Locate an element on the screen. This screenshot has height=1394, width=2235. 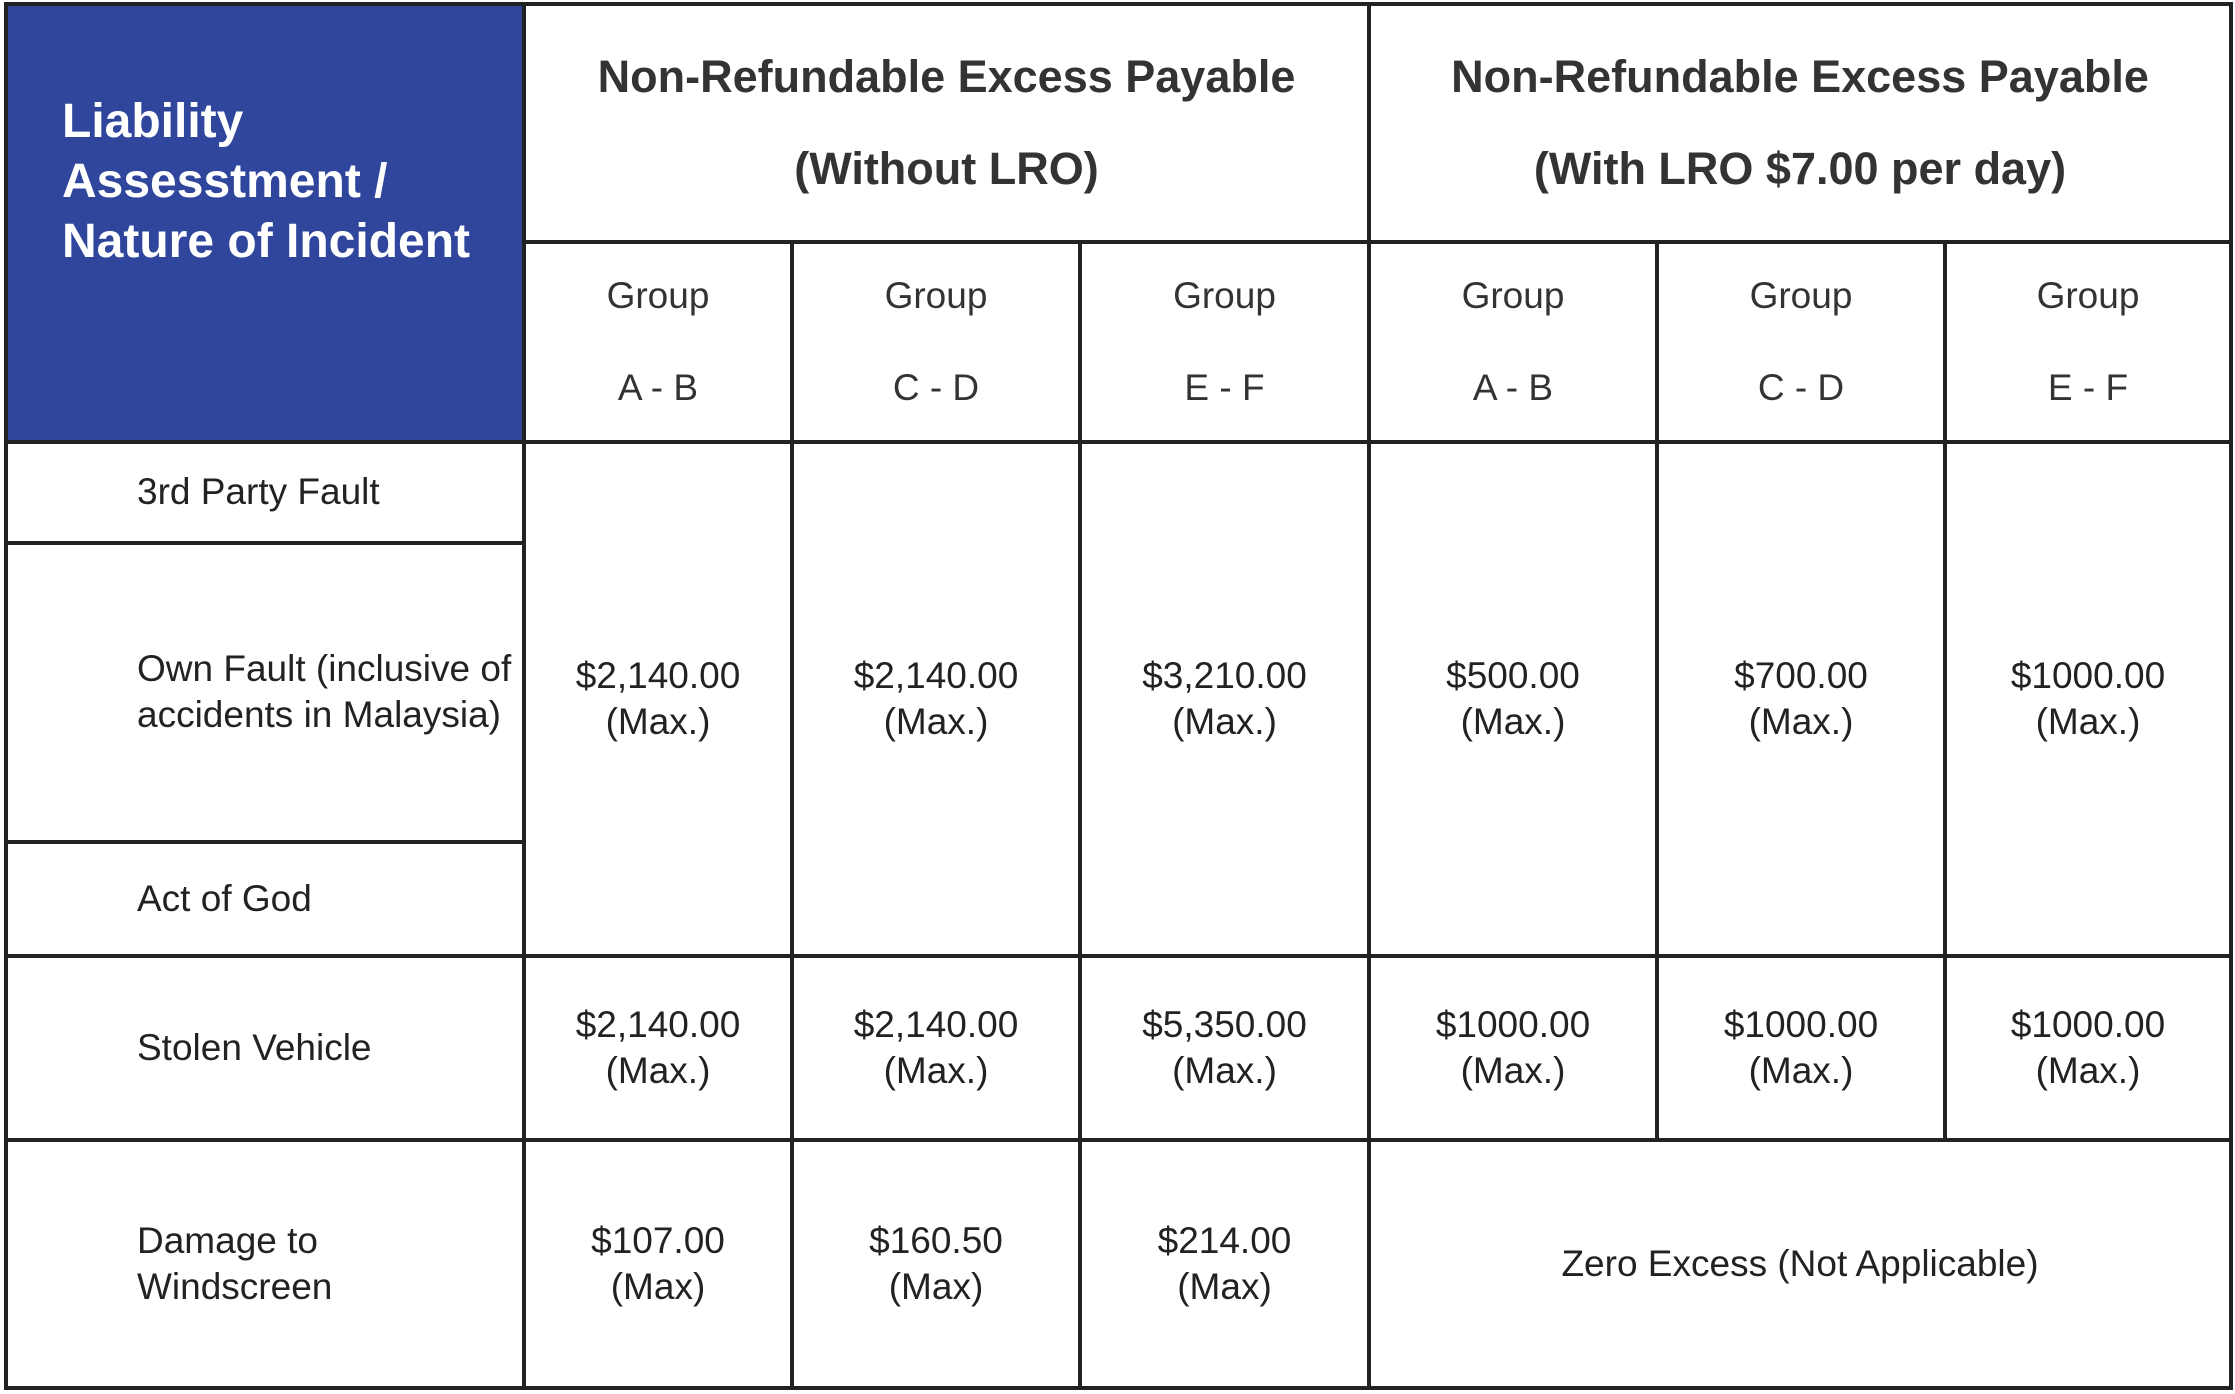
windscreen-lro-cell: Zero Excess (Not Applicable) is located at coordinates (1800, 1264).